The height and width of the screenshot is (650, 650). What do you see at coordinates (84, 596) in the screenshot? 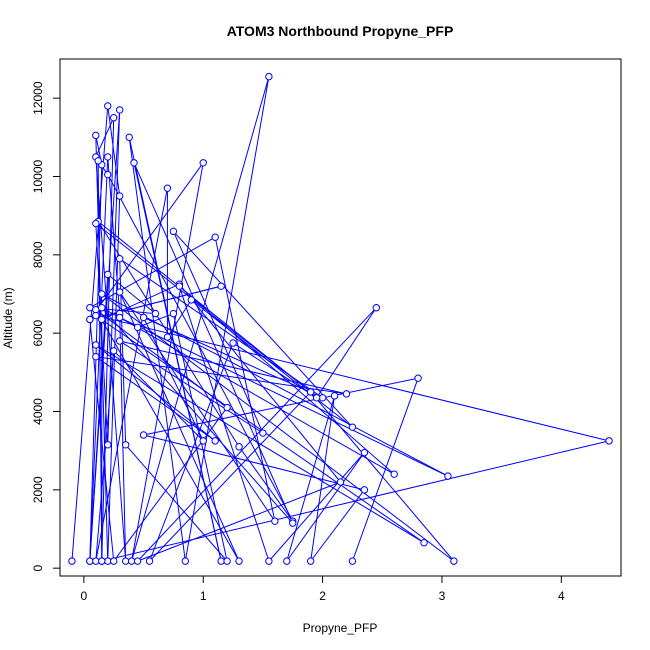
I see `x-tick-label: 0` at bounding box center [84, 596].